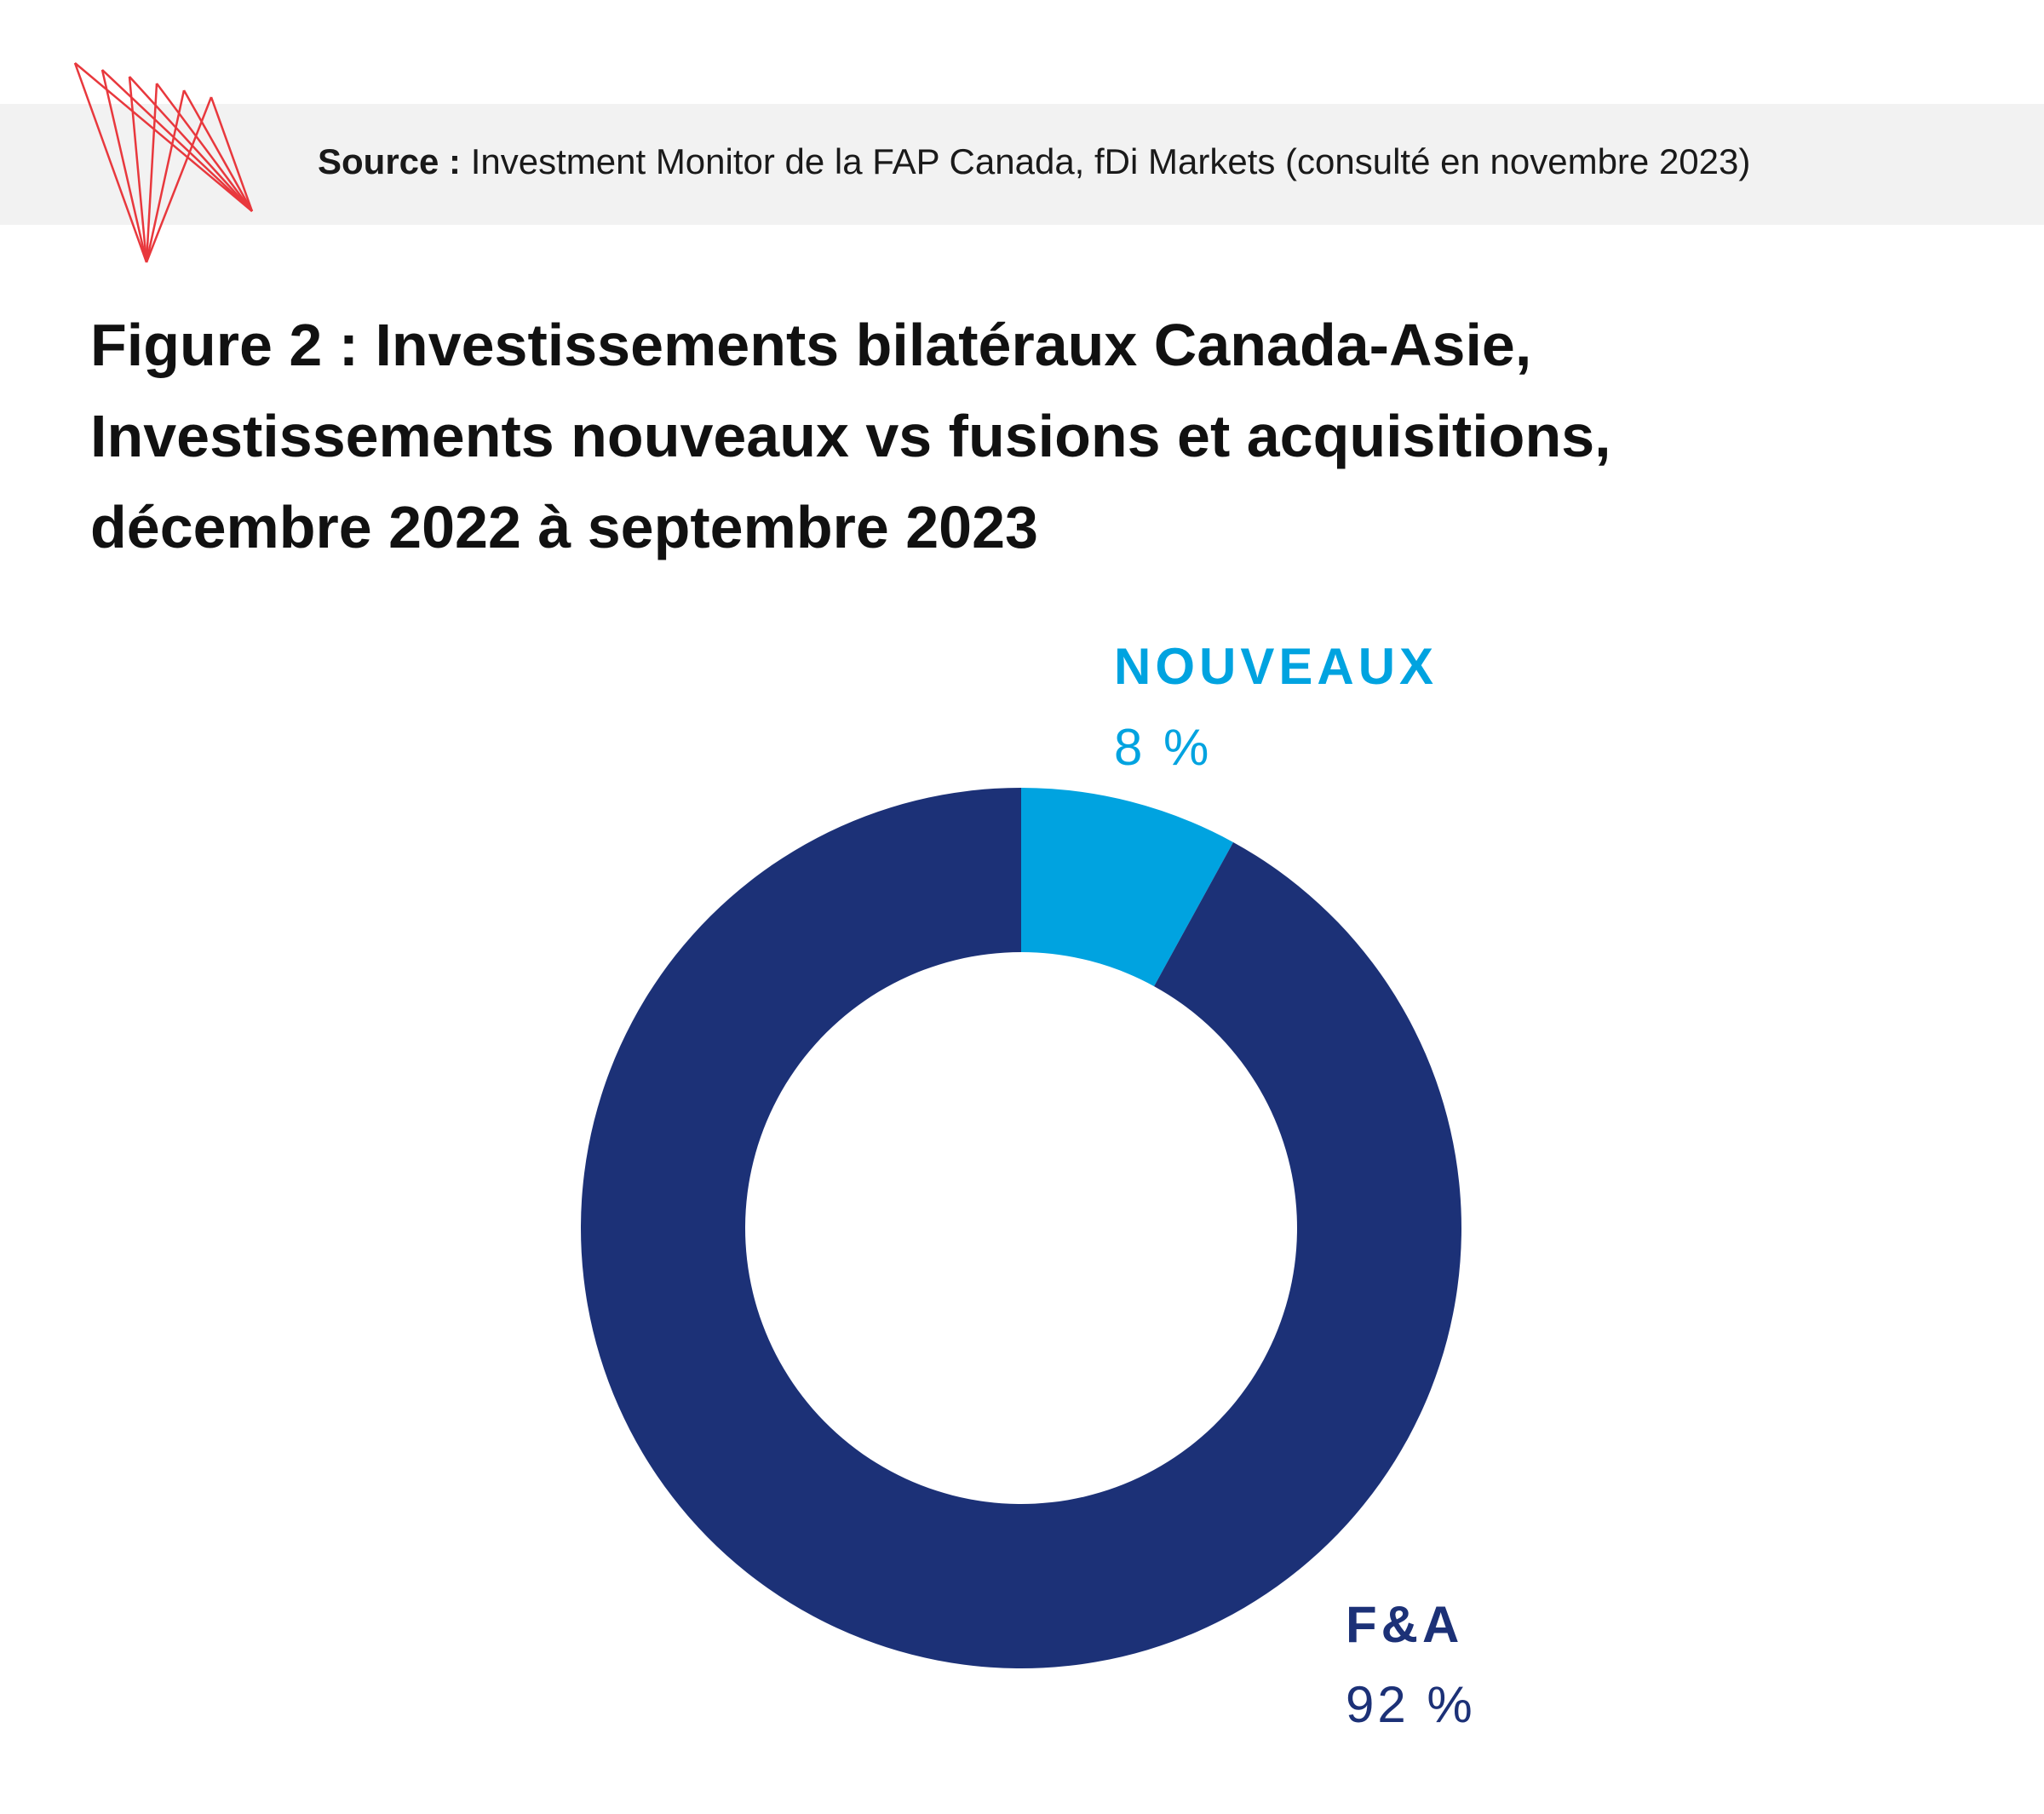  What do you see at coordinates (1411, 1704) in the screenshot?
I see `value-fa: 92 %` at bounding box center [1411, 1704].